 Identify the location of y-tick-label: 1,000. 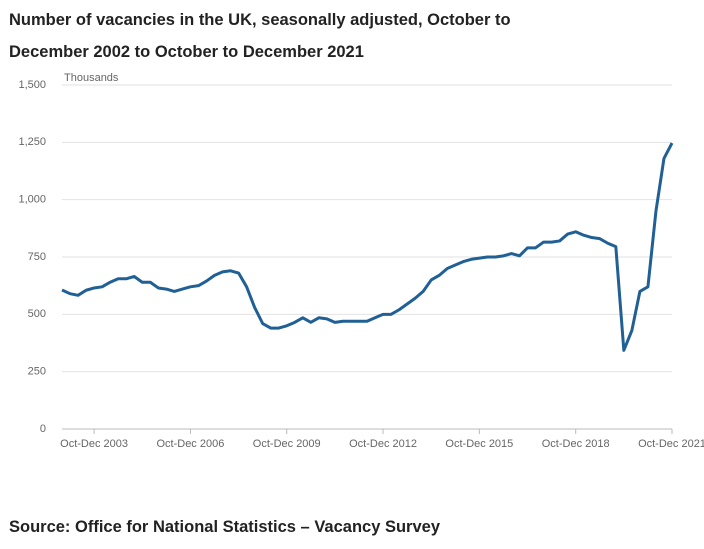
(32, 200).